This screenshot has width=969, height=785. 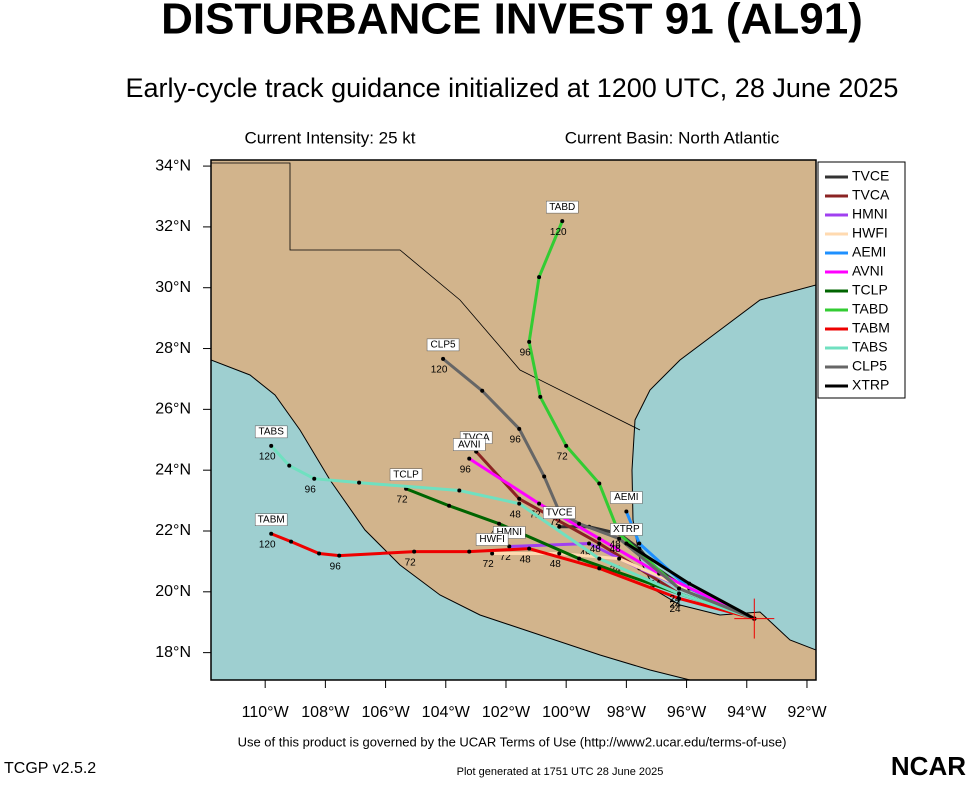 What do you see at coordinates (869, 366) in the screenshot?
I see `legend-label: CLP5` at bounding box center [869, 366].